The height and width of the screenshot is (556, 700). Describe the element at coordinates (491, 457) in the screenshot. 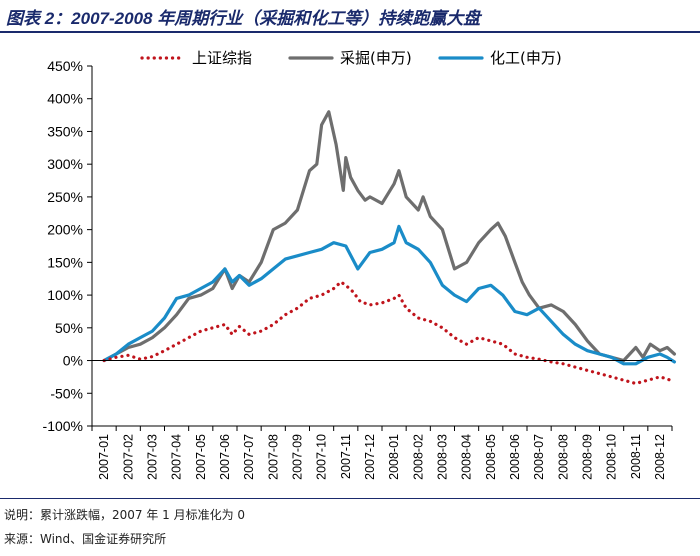

I see `x-tick-label: 2008-05` at that location.